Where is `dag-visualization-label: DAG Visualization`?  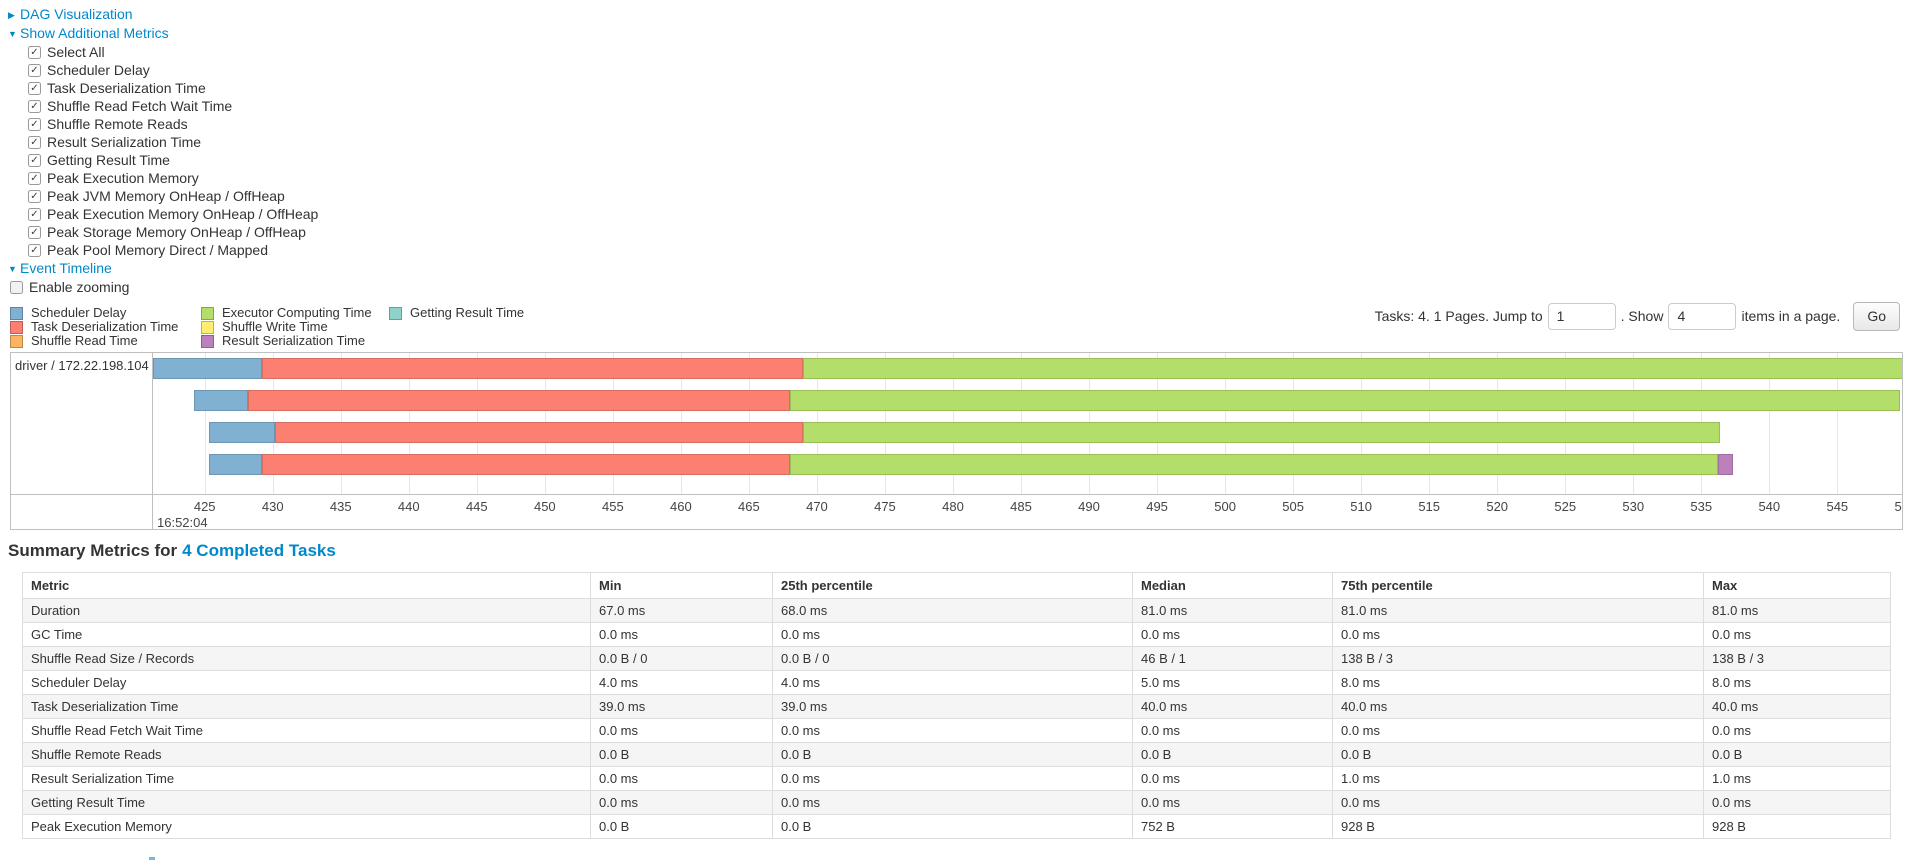
dag-visualization-label: DAG Visualization is located at coordinates (76, 14).